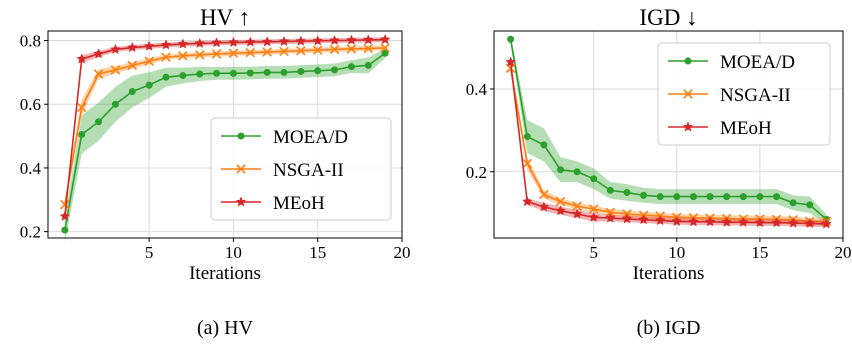 This screenshot has height=351, width=852. Describe the element at coordinates (477, 89) in the screenshot. I see `y-tick-label: 0.4` at that location.